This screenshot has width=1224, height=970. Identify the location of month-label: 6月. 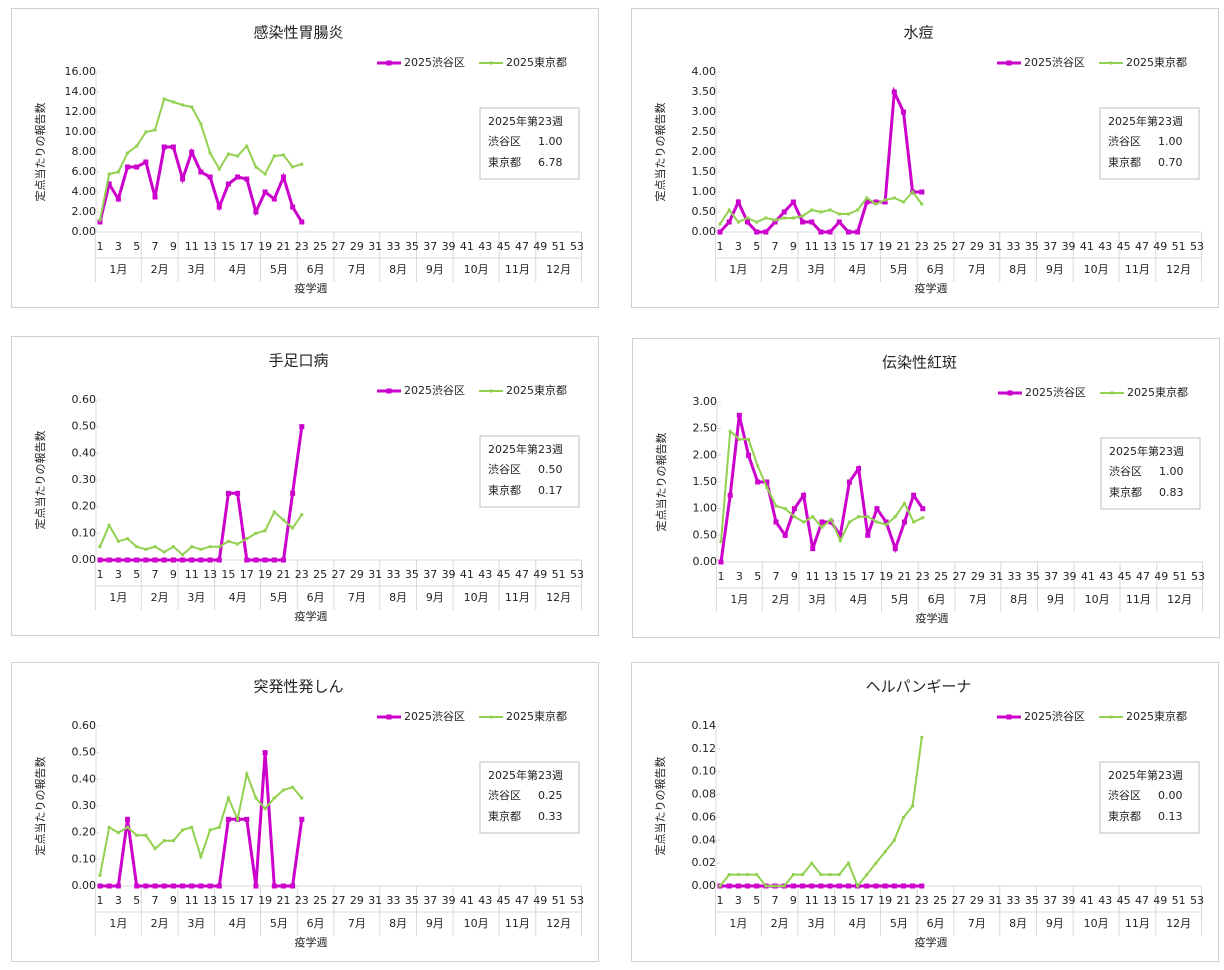
(936, 269).